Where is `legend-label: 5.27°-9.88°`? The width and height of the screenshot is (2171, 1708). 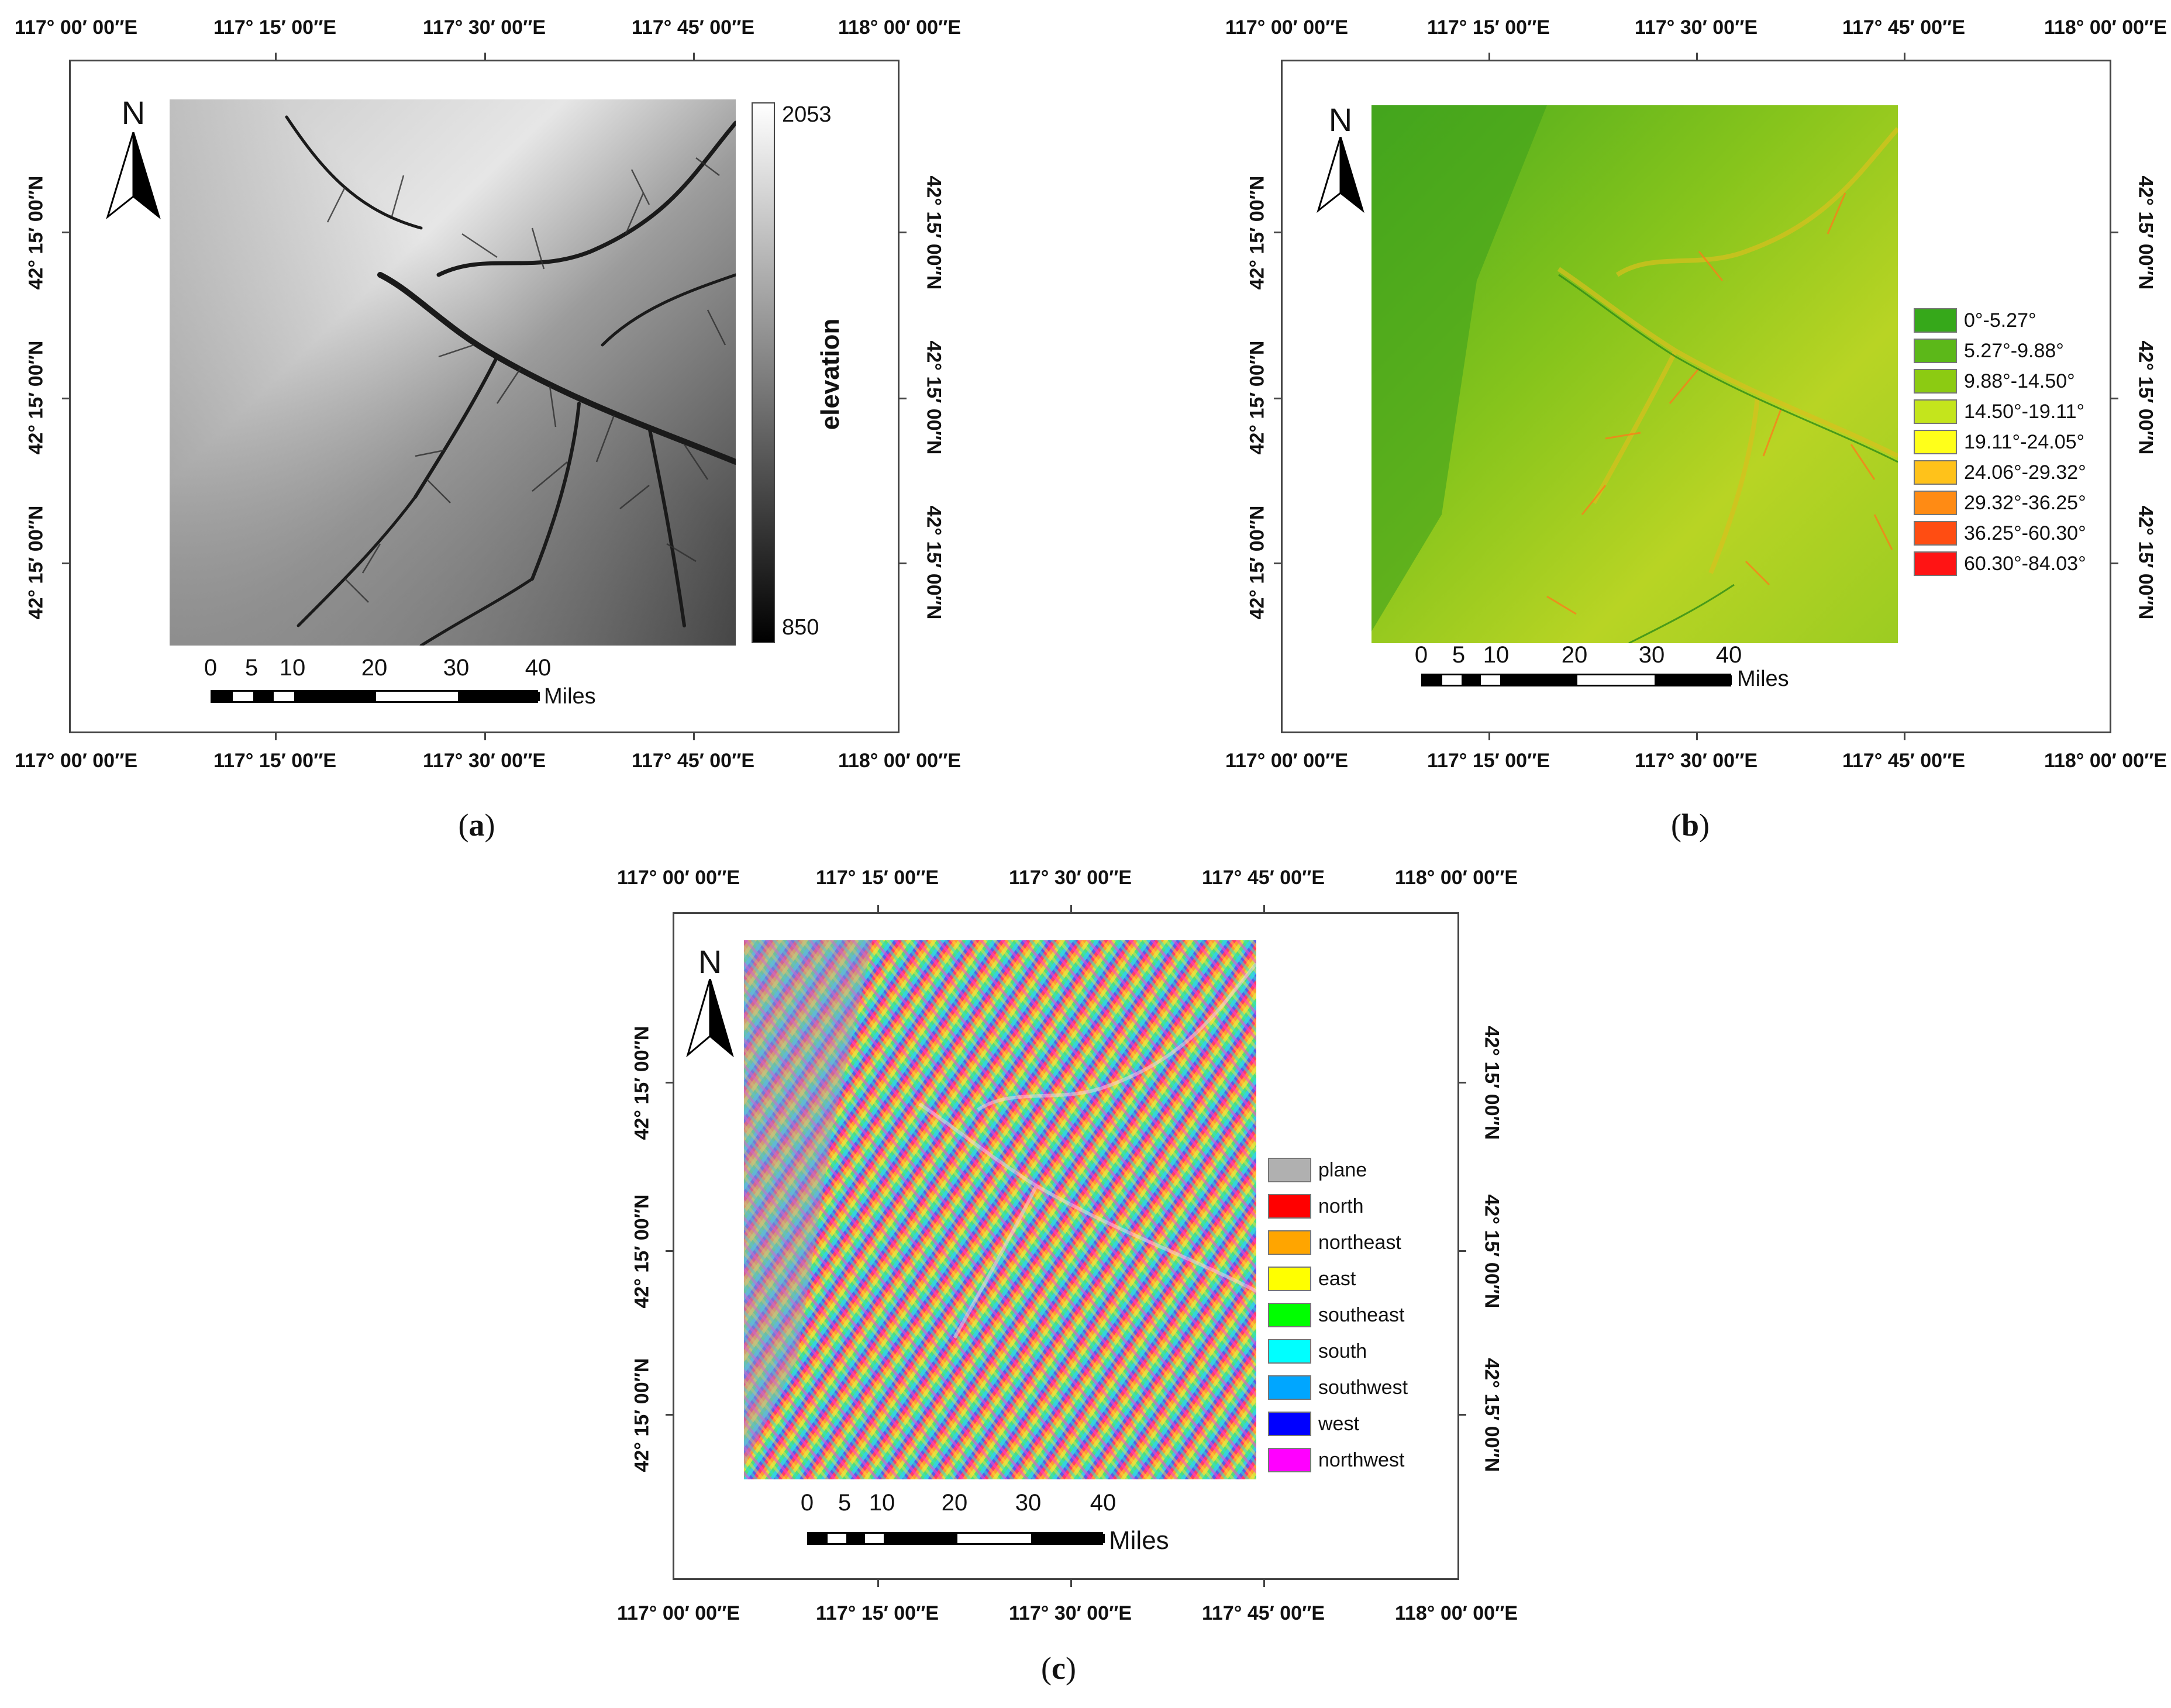 legend-label: 5.27°-9.88° is located at coordinates (2014, 350).